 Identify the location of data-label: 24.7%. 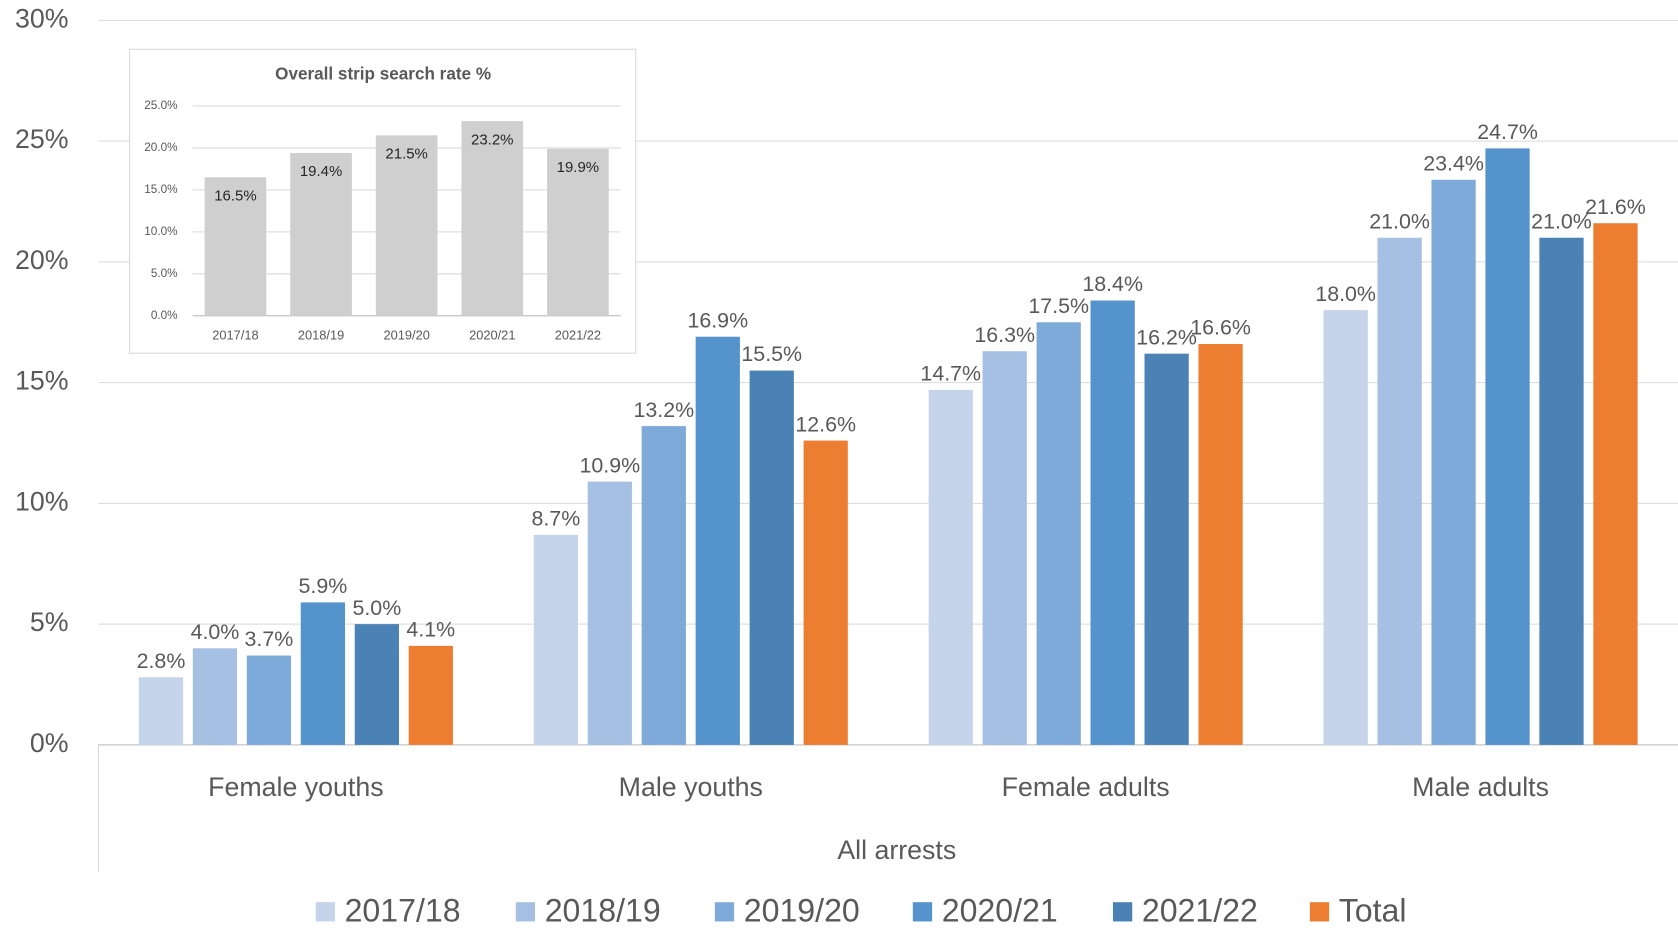
(1507, 132).